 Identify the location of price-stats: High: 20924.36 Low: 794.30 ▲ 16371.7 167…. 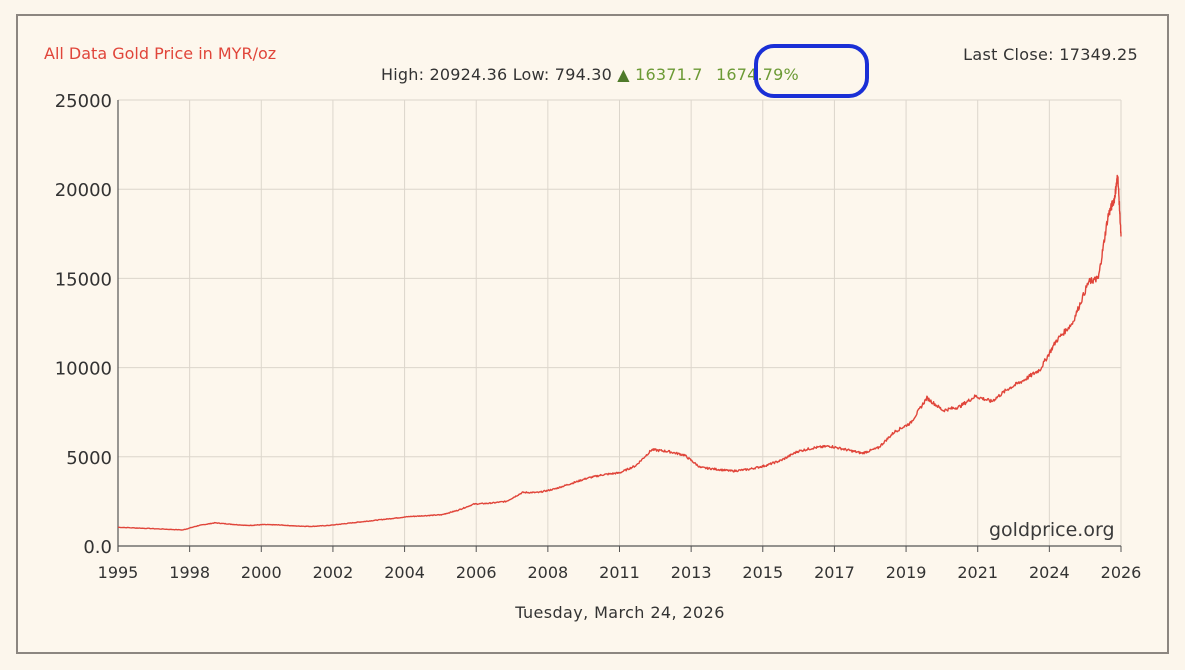
(590, 74).